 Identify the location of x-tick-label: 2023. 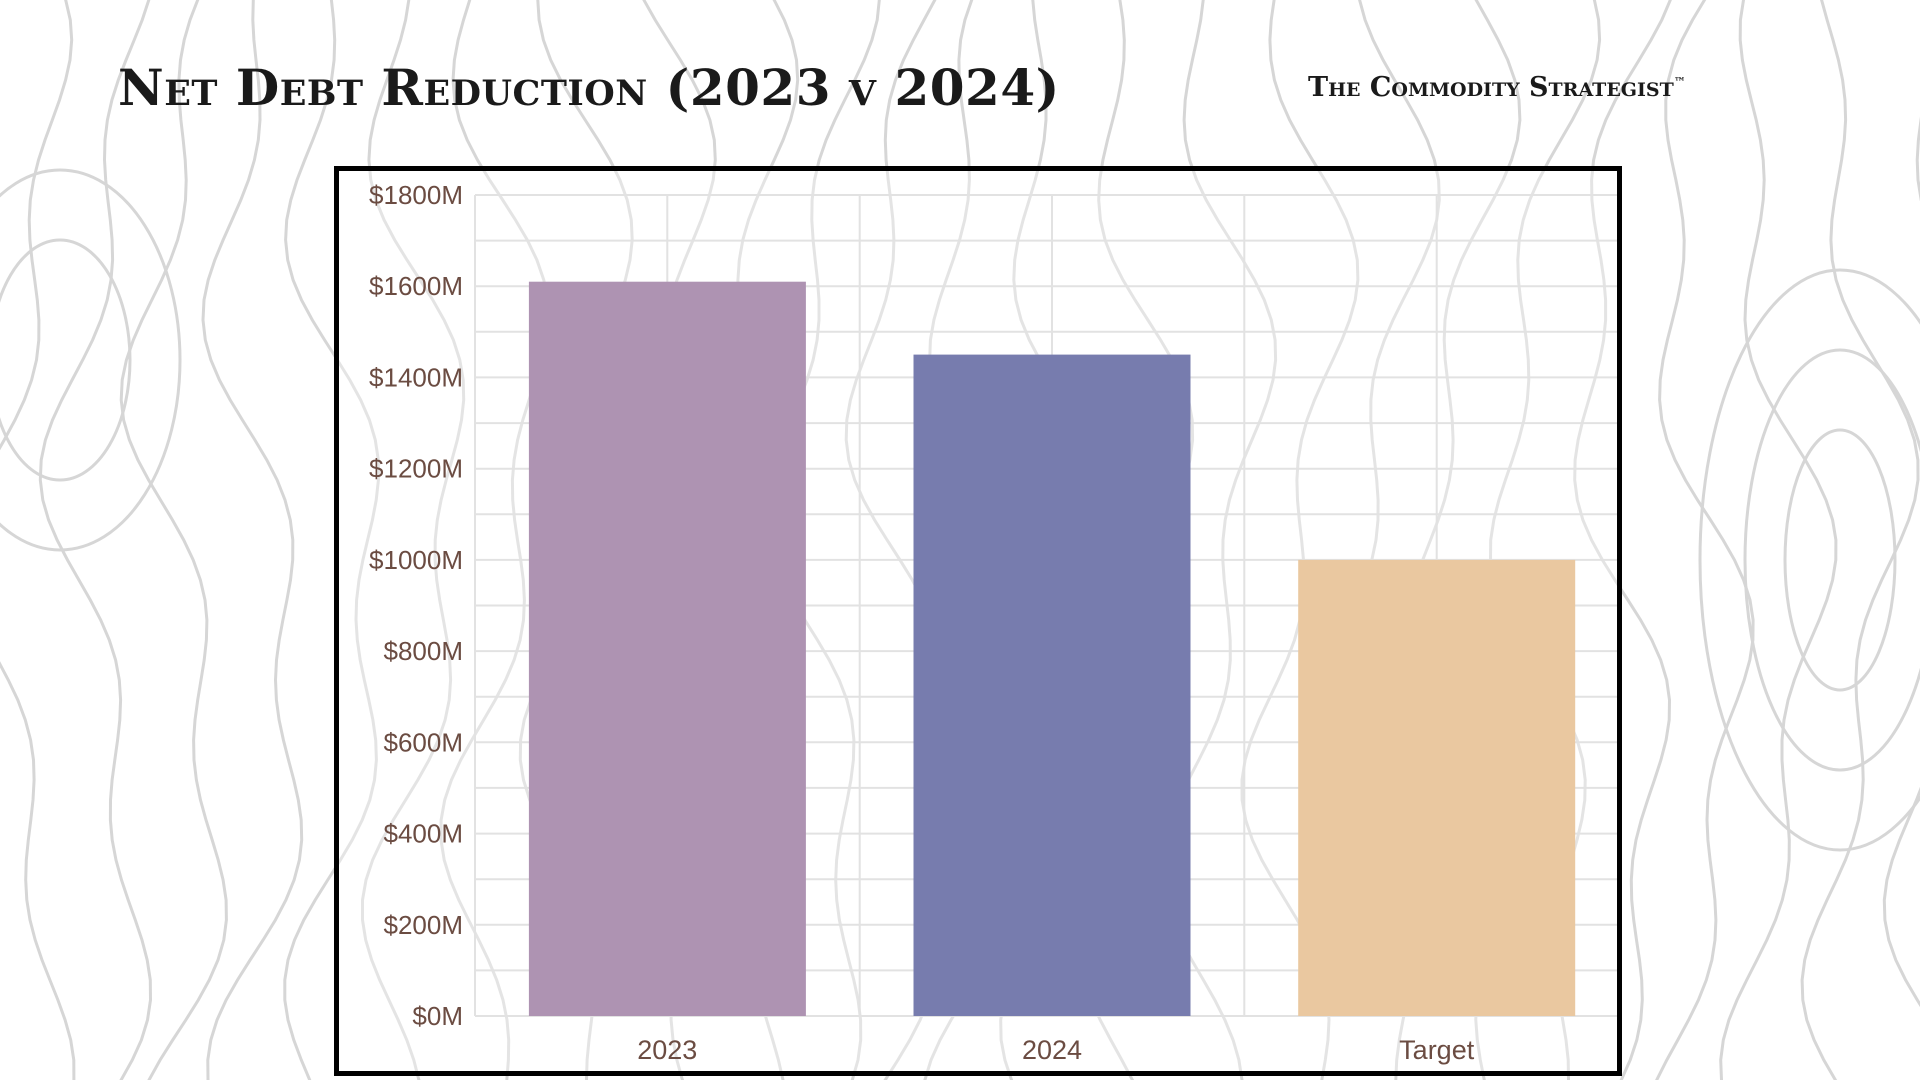
(667, 1050).